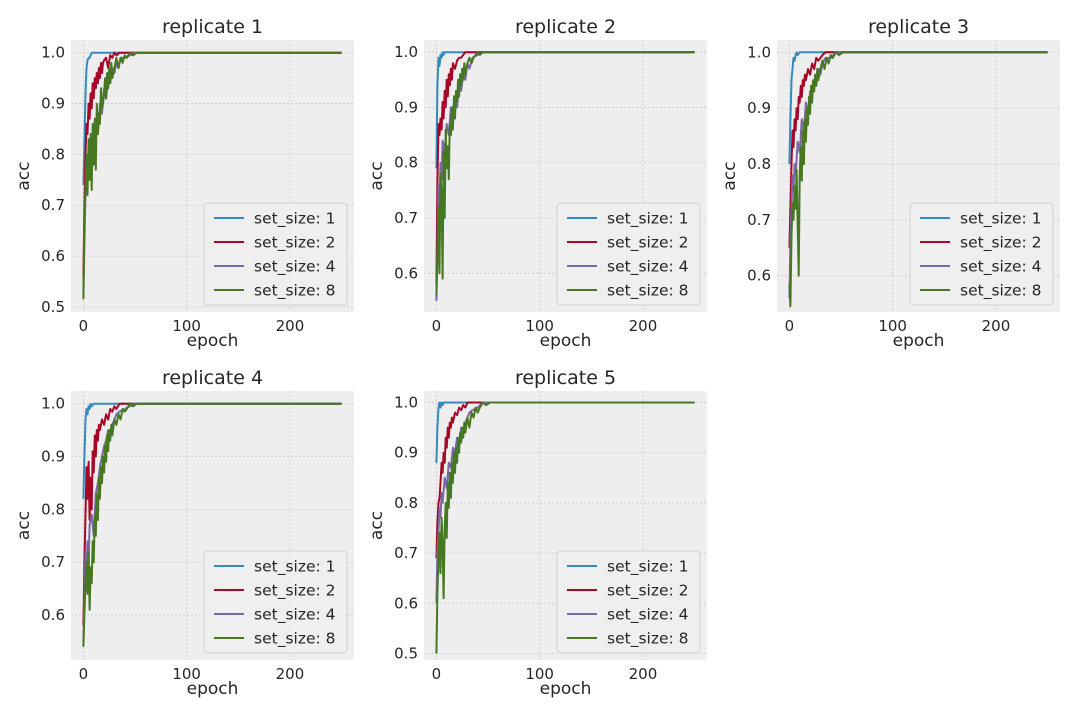 The width and height of the screenshot is (1080, 720). What do you see at coordinates (565, 27) in the screenshot?
I see `panel-title: replicate 2` at bounding box center [565, 27].